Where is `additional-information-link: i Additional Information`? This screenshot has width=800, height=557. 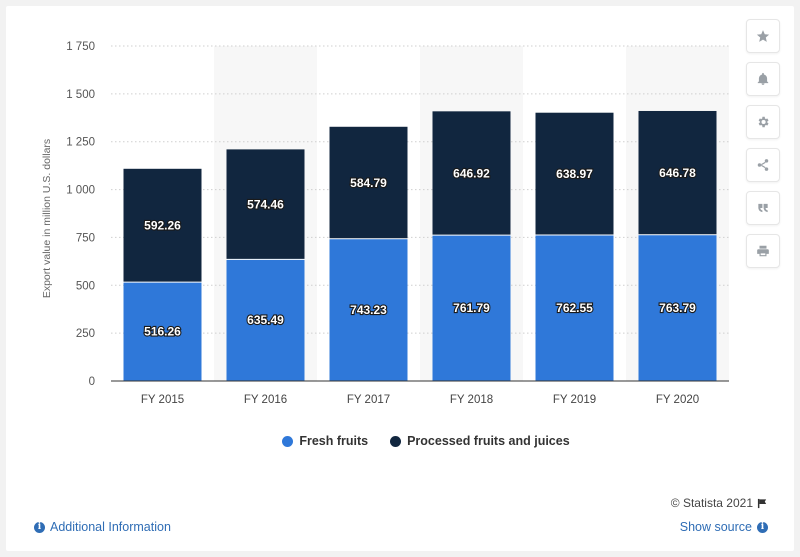
additional-information-link: i Additional Information is located at coordinates (102, 527).